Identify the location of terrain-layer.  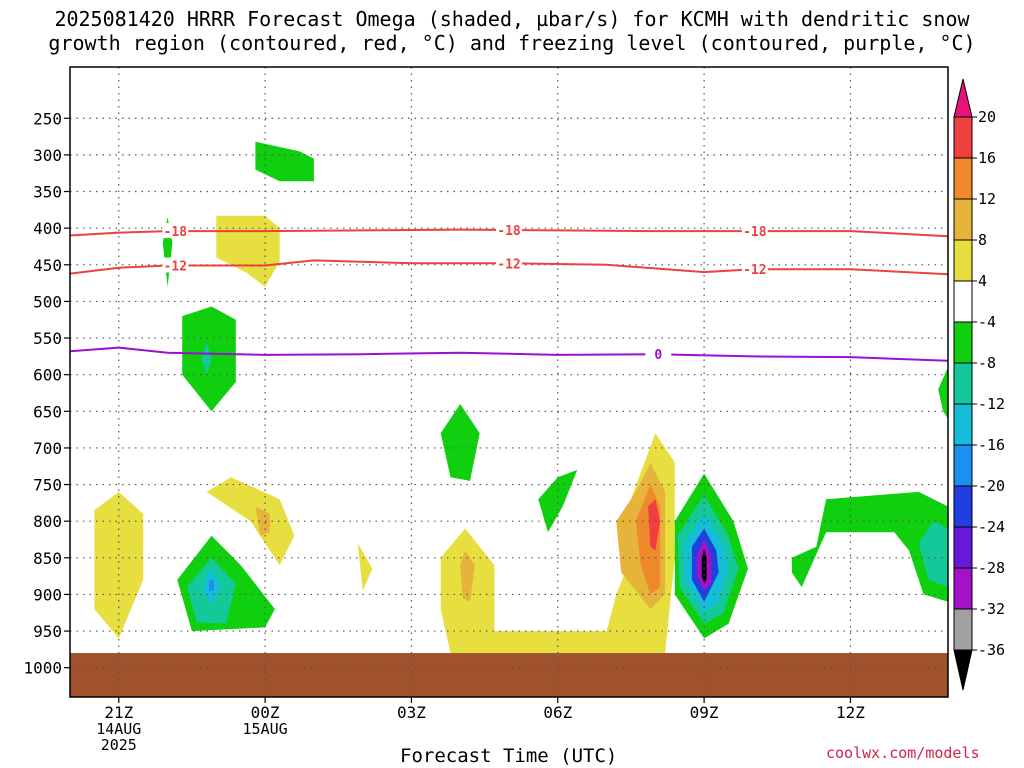
(509, 675).